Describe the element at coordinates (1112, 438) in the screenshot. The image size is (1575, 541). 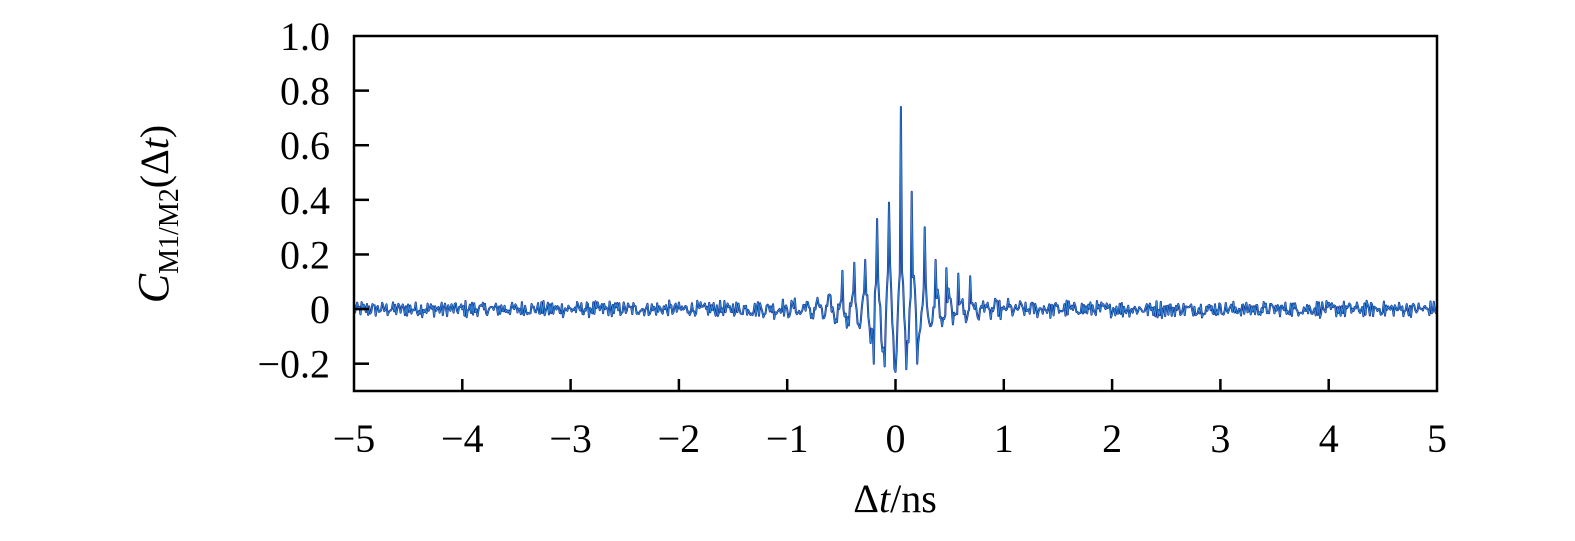
I see `x-tick-label: 2` at that location.